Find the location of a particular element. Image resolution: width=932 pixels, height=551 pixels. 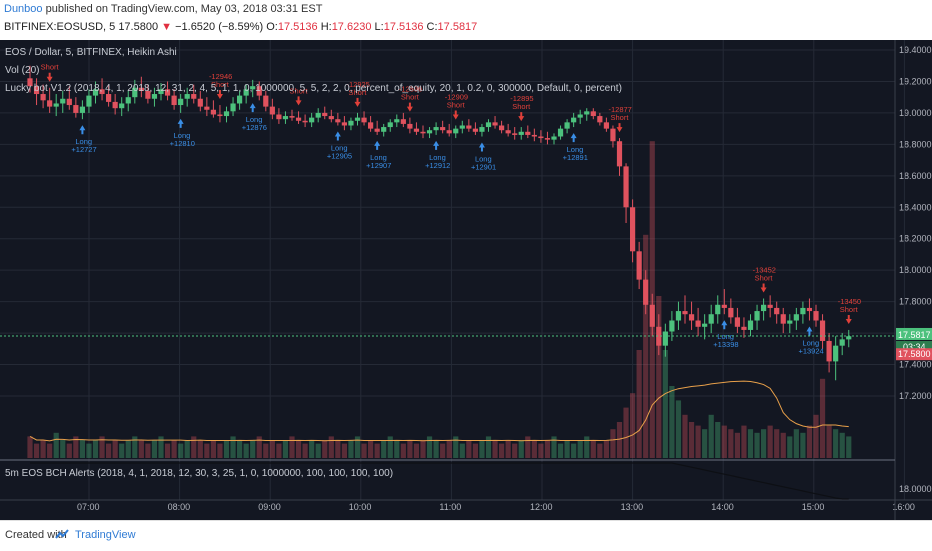

last-price-label: 17.5800 is located at coordinates (914, 354).